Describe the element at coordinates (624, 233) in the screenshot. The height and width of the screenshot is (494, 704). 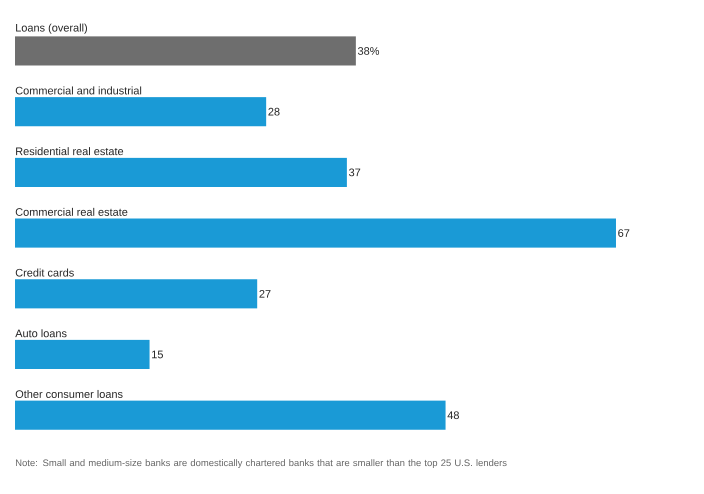
I see `data-label: 67` at that location.